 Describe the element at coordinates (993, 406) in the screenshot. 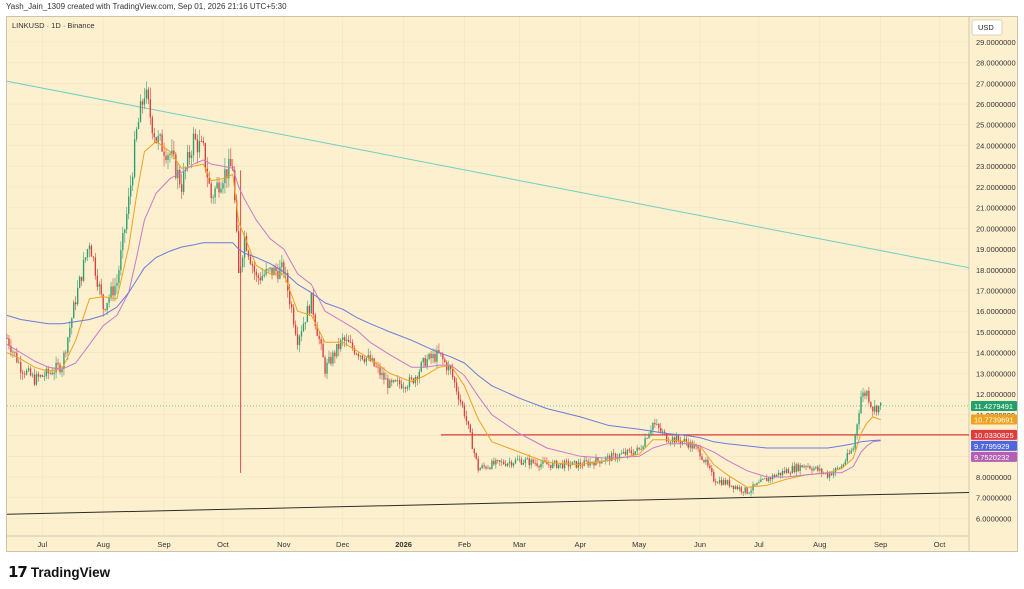

I see `price-label: 11.4279491` at that location.